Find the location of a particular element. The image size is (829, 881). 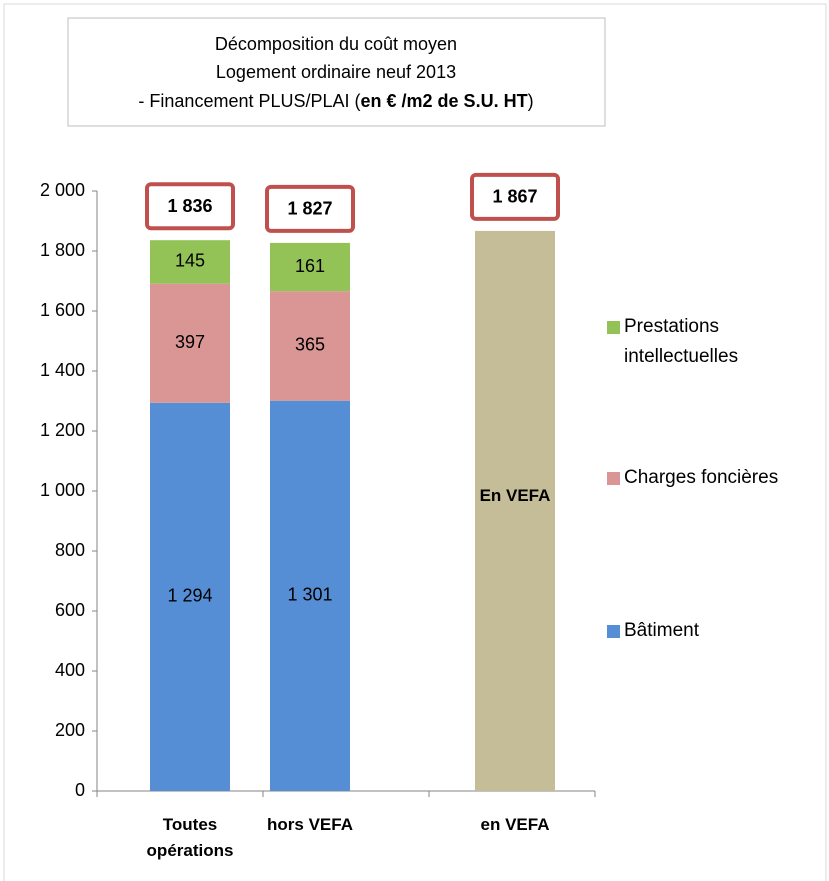

y-tick-label: 1 400 is located at coordinates (62, 370).